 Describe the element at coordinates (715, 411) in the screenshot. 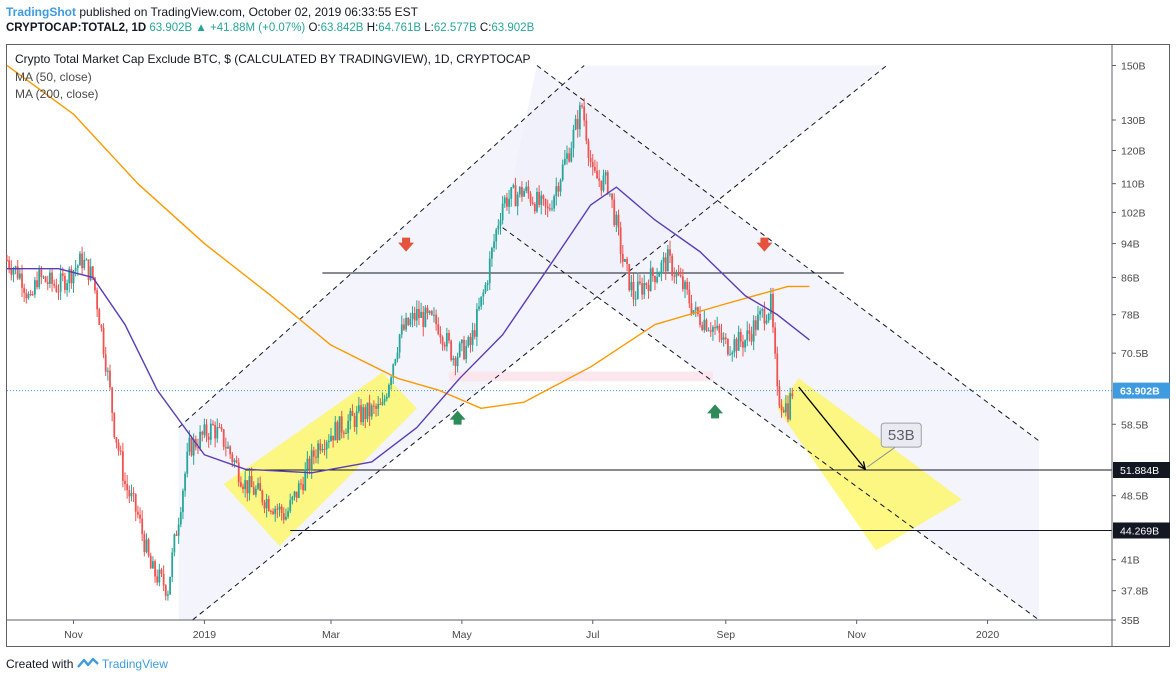

I see `buy-arrow-icon` at that location.